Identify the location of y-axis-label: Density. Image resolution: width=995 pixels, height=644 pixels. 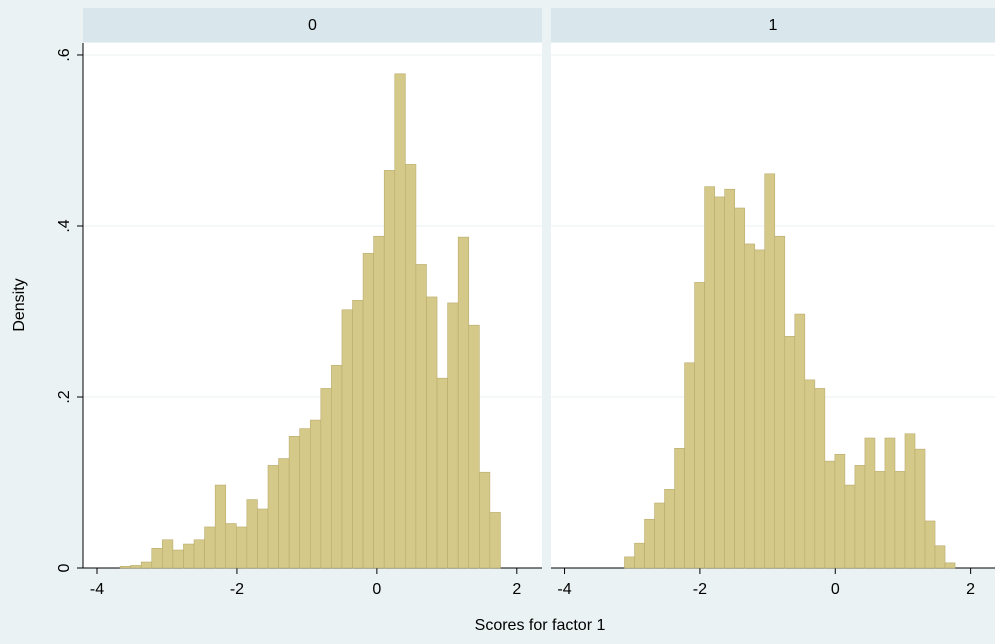
(19, 304).